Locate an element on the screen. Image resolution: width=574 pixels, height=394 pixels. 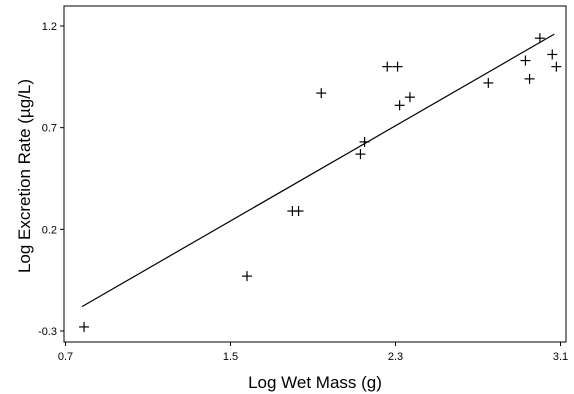
x-axis-ticks: 0.7 1.5 2.3 3.1 is located at coordinates (313, 352).